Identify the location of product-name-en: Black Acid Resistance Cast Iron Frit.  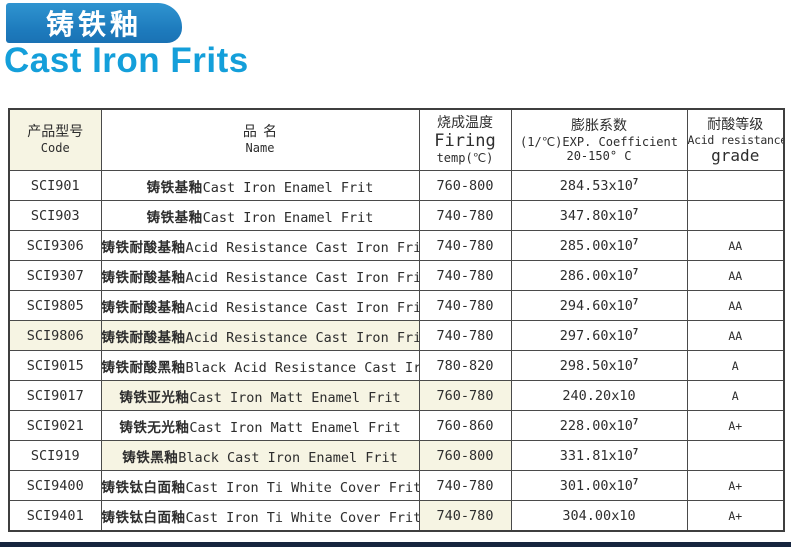
(302, 367).